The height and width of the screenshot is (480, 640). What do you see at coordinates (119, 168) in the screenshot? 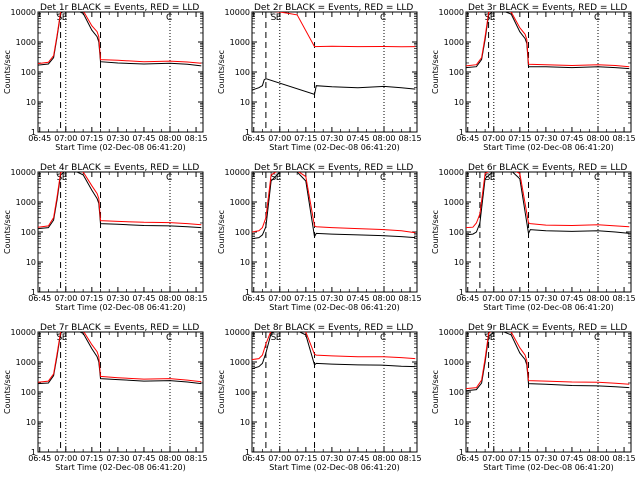
I see `chart-title: Det 4r BLACK = Events, RED = LLD` at bounding box center [119, 168].